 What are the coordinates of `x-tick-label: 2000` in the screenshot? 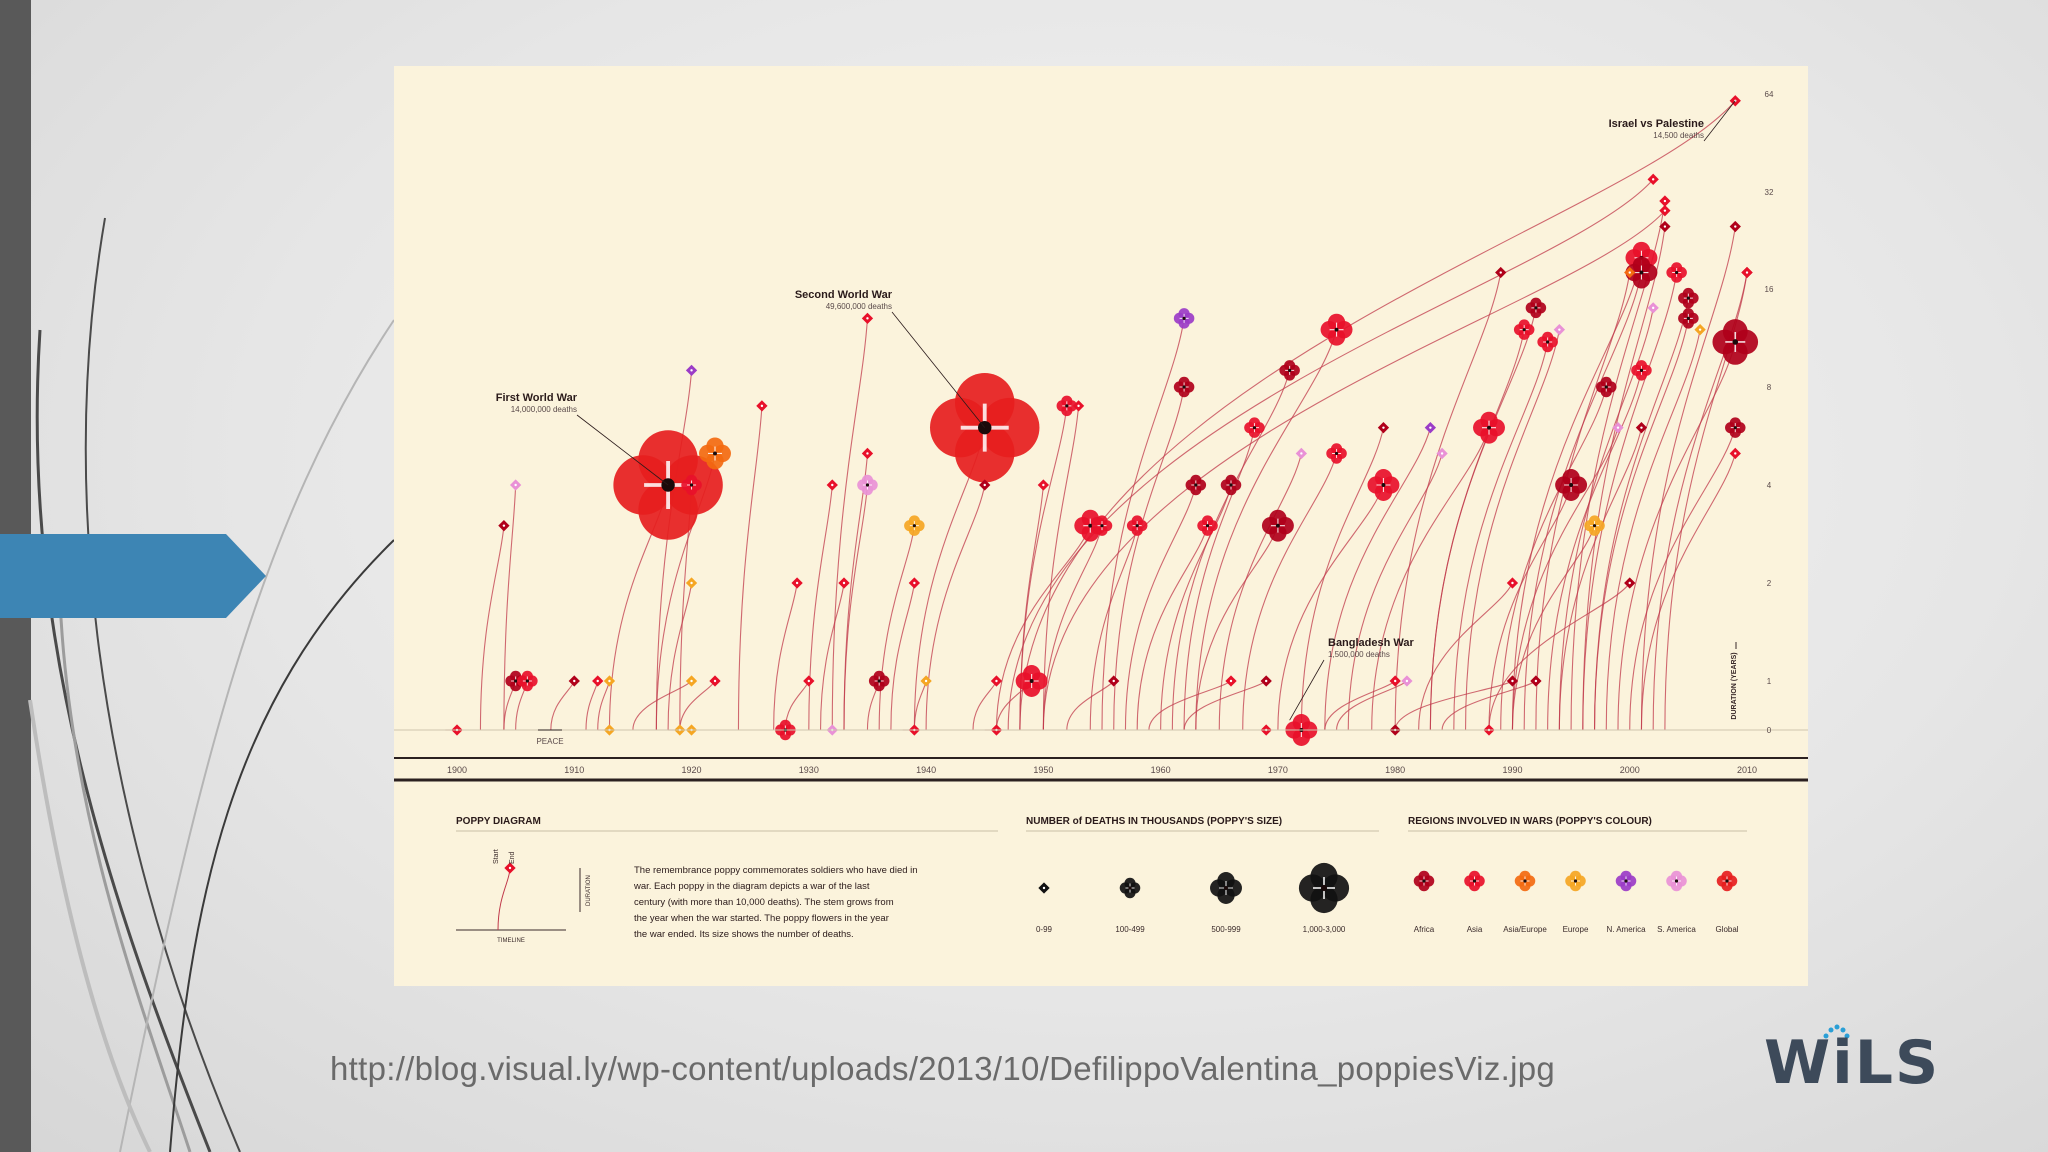 It's located at (1630, 770).